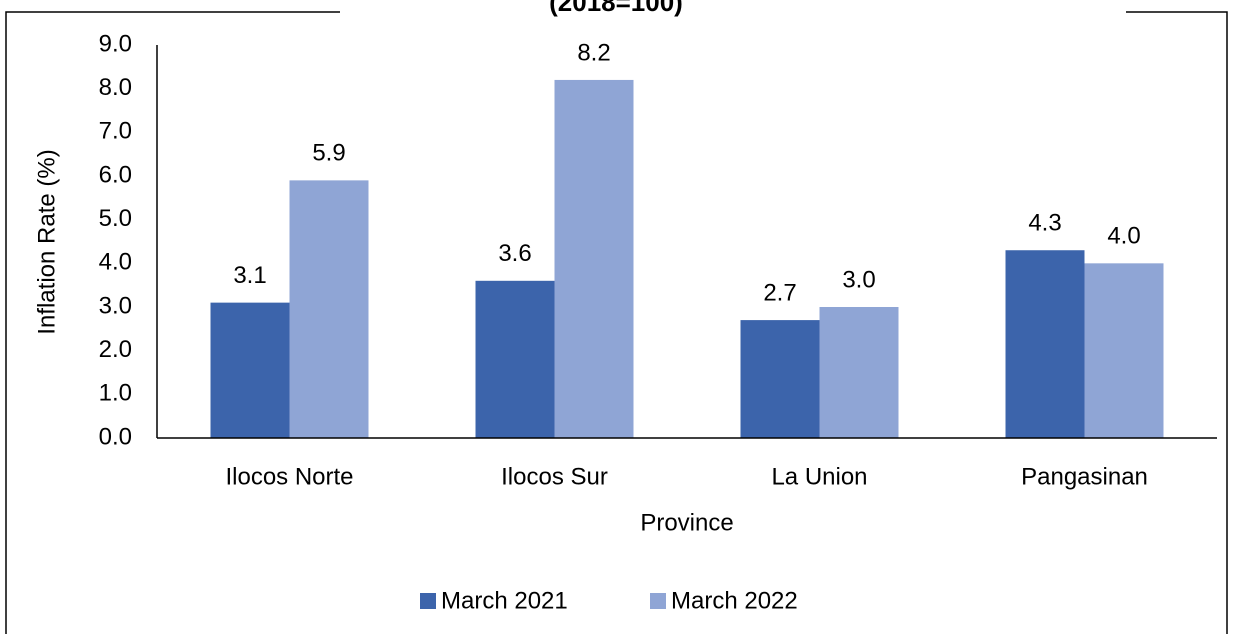  I want to click on y-tick-label: 0.0, so click(115, 436).